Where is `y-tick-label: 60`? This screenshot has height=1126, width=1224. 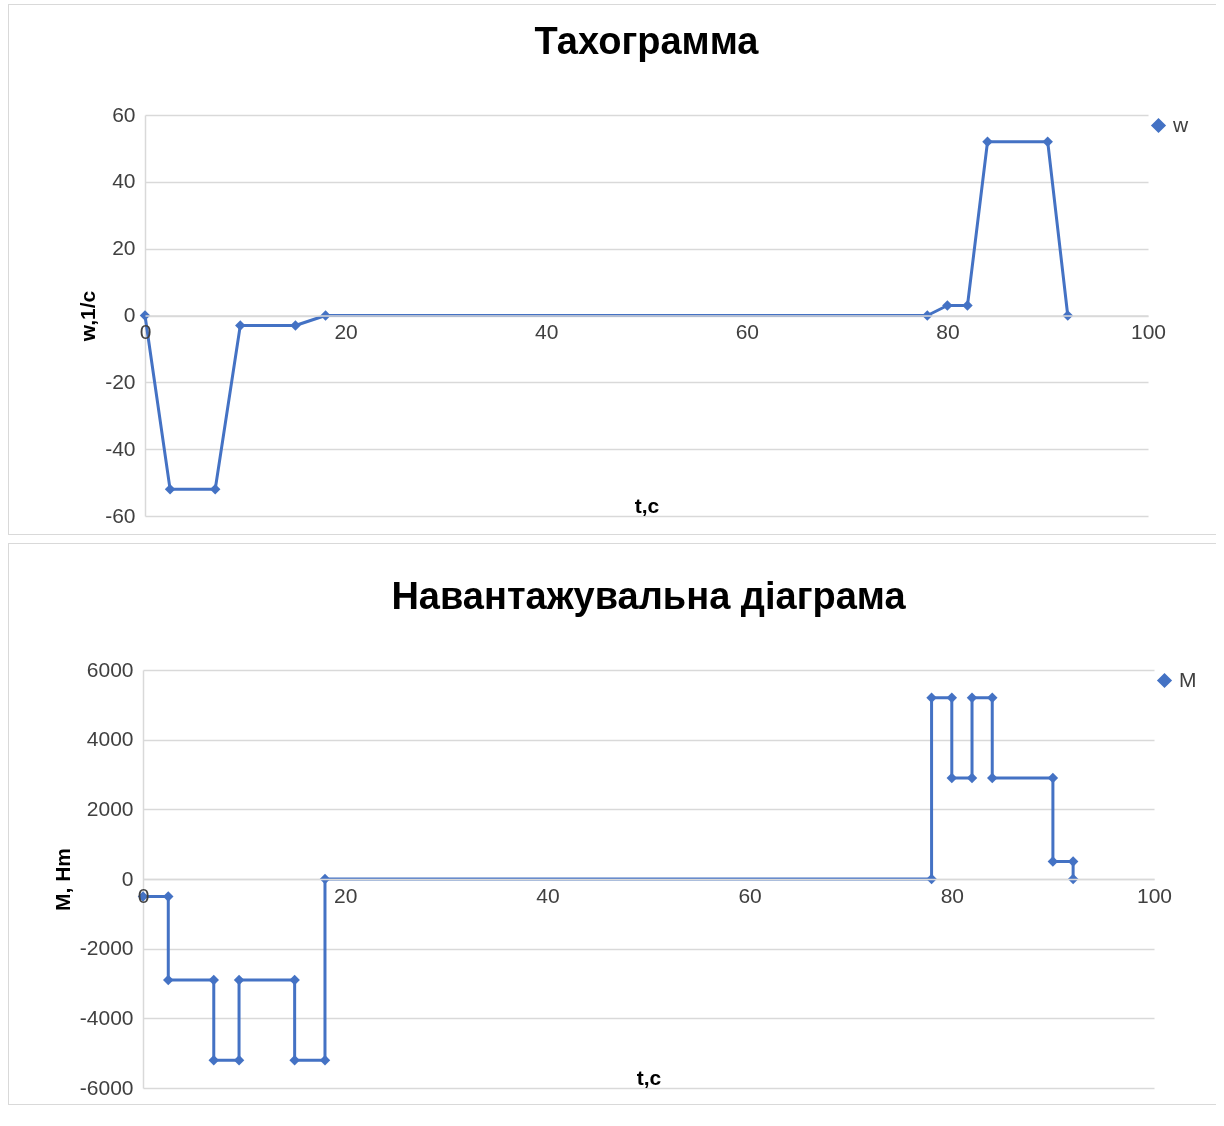
y-tick-label: 60 is located at coordinates (124, 114).